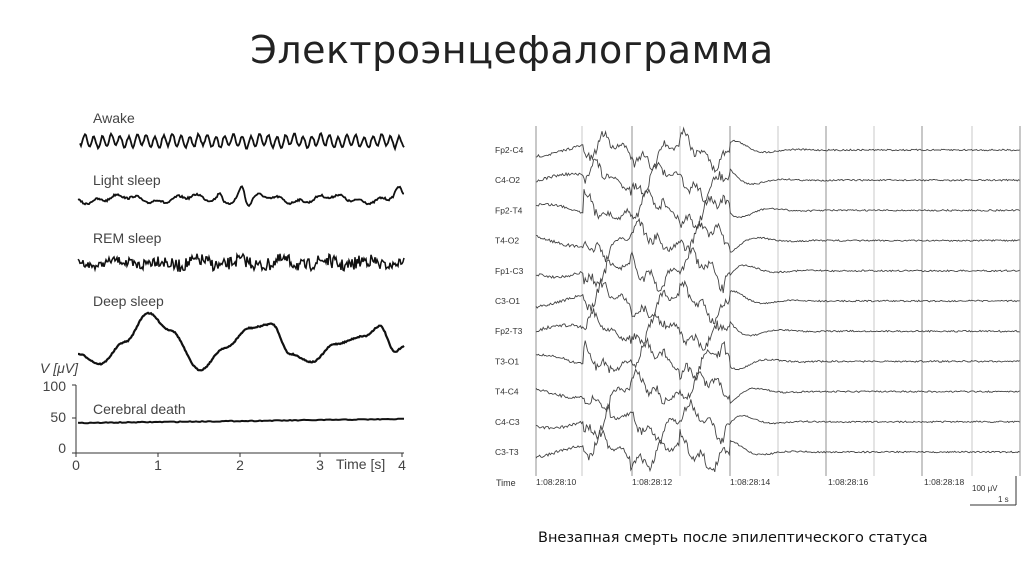 The height and width of the screenshot is (574, 1024). Describe the element at coordinates (507, 241) in the screenshot. I see `channel-label: T4-O2` at that location.